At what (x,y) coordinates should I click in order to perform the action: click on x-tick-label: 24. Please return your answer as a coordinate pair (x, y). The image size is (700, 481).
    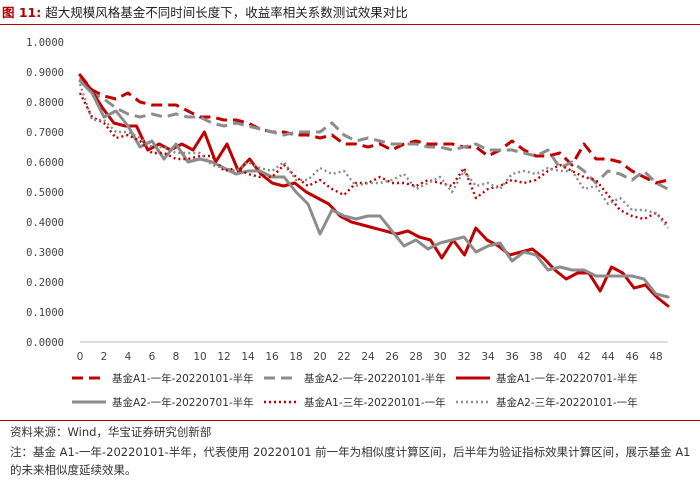
    Looking at the image, I should click on (368, 357).